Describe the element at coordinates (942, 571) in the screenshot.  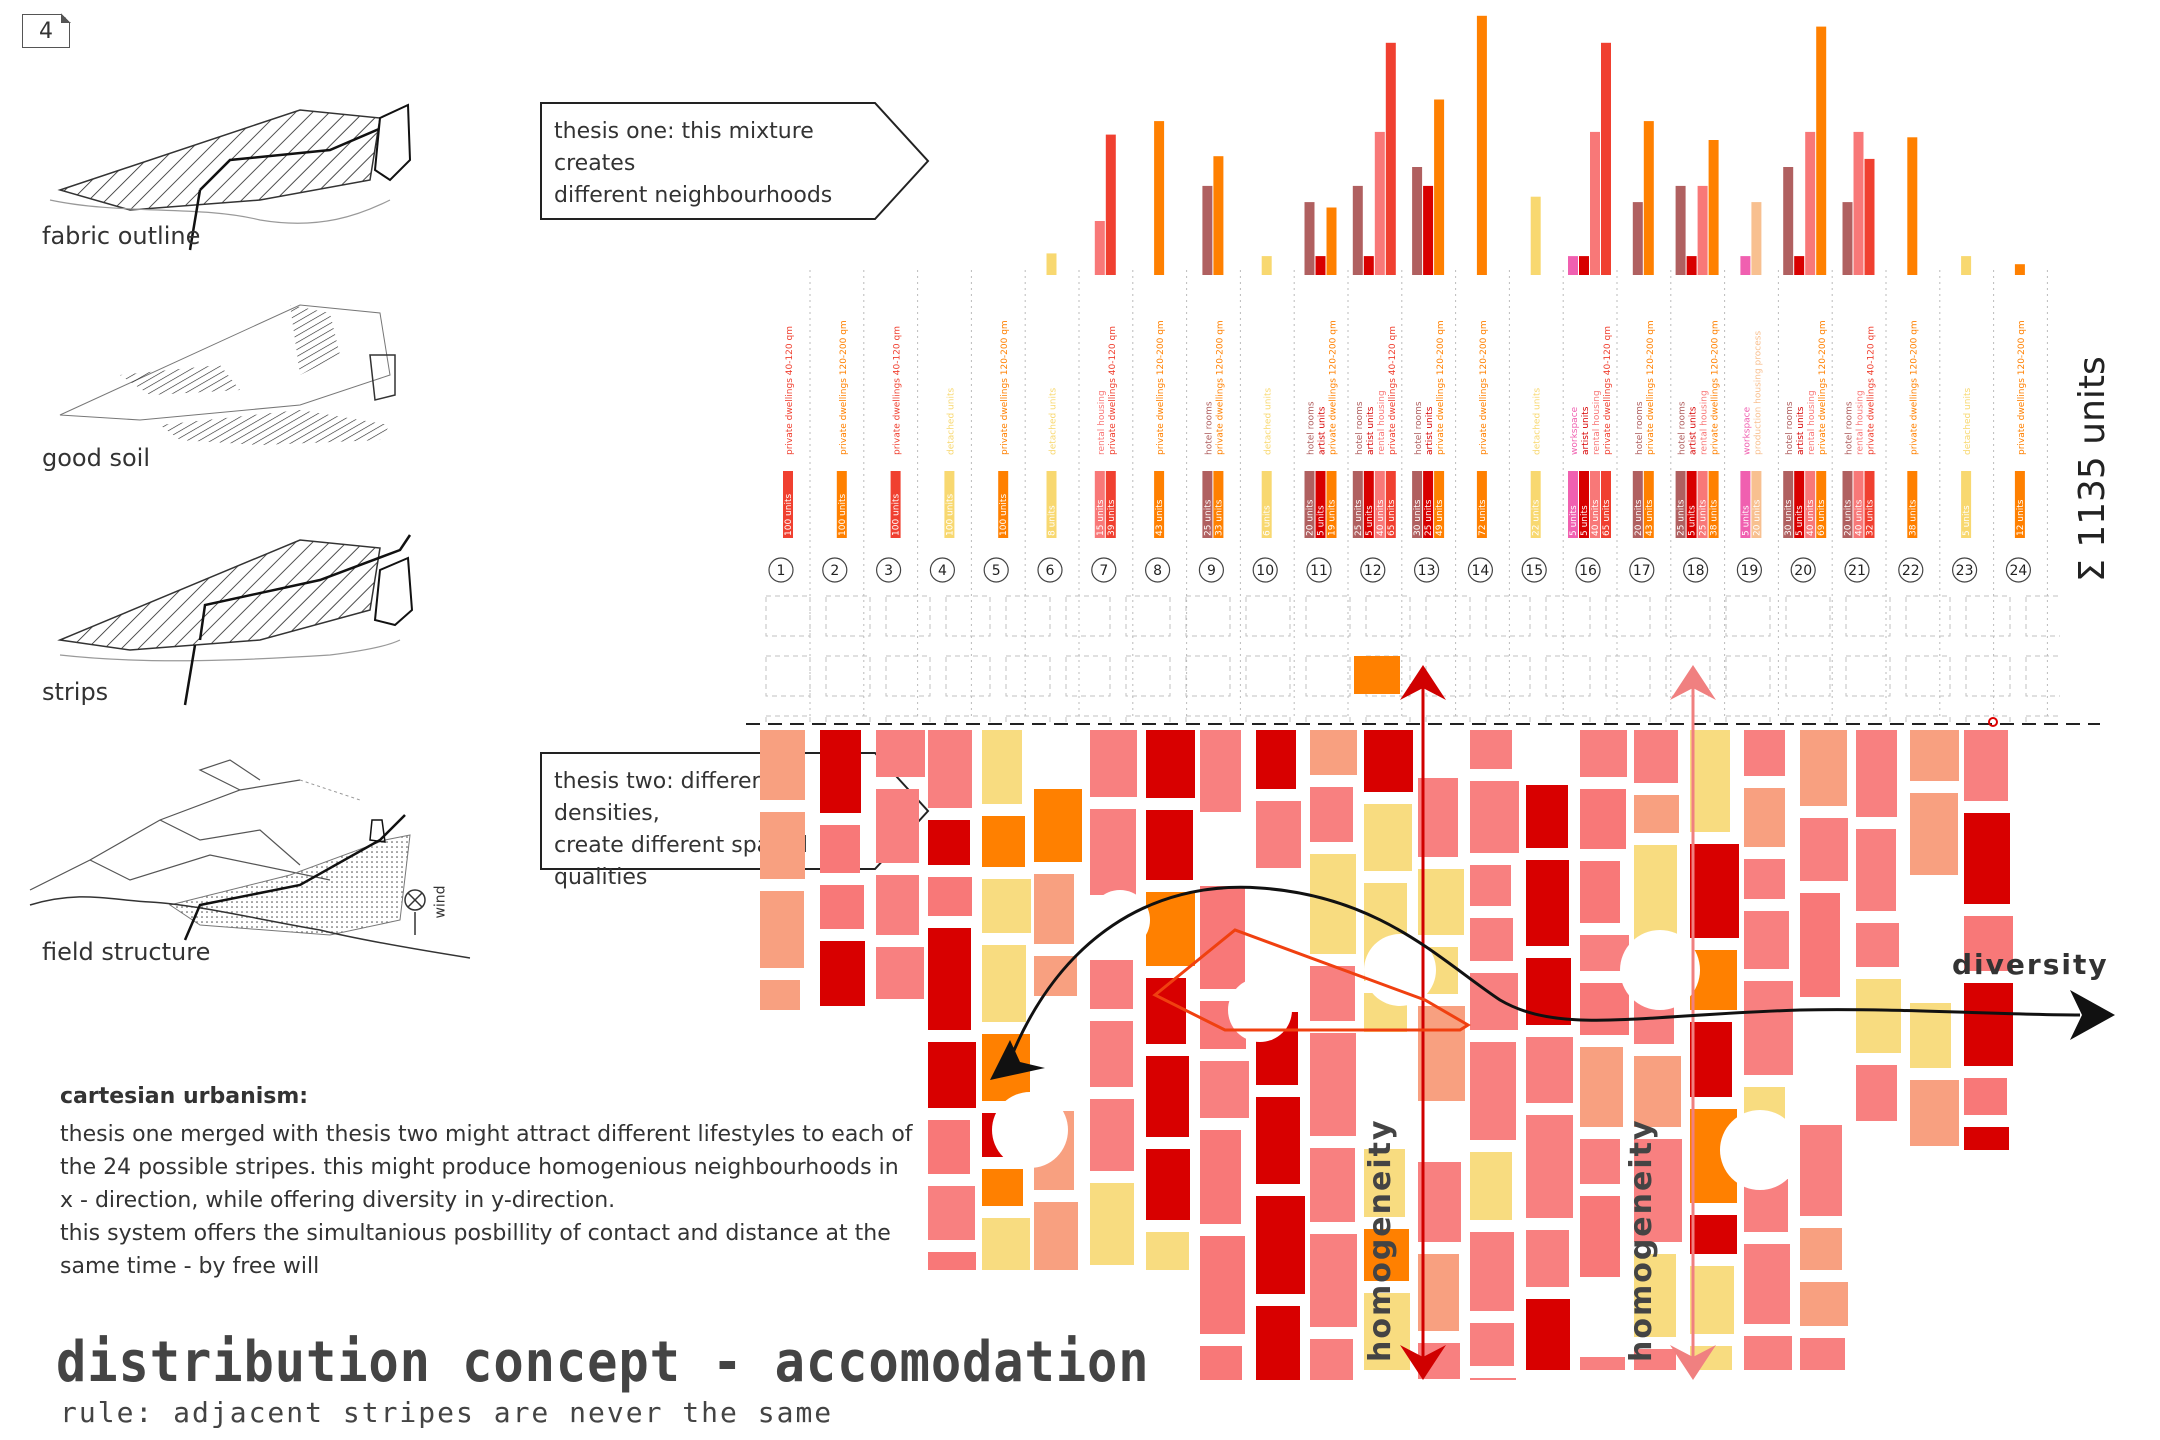
I see `stripe-number: 4` at that location.